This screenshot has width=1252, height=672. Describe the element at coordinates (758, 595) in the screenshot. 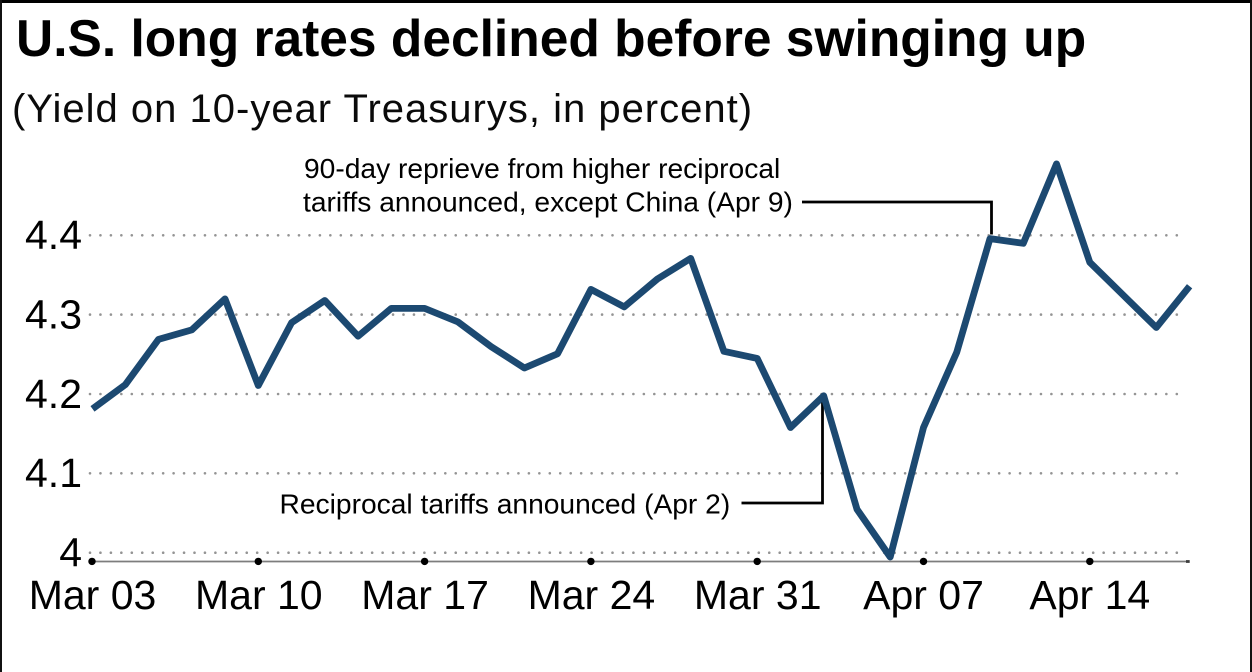

I see `svg-text: Mar 31` at that location.